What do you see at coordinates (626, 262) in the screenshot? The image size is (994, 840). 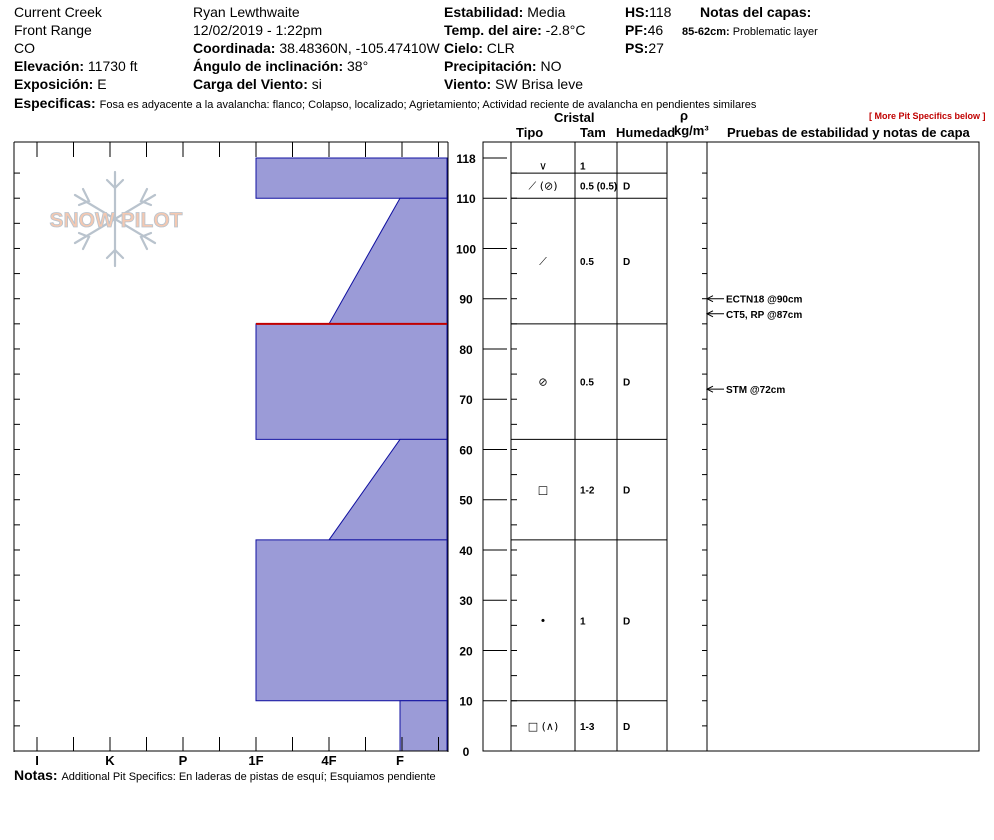 I see `moisture-2: D` at bounding box center [626, 262].